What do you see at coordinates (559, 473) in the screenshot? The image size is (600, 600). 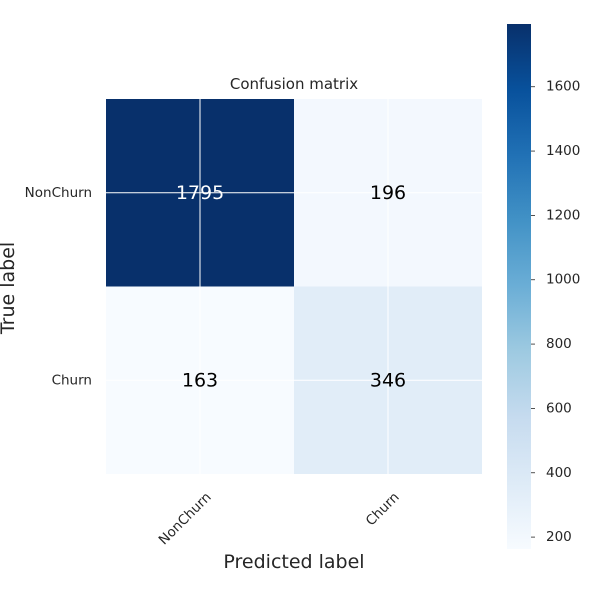 I see `colorbar-tick-label: 400` at bounding box center [559, 473].